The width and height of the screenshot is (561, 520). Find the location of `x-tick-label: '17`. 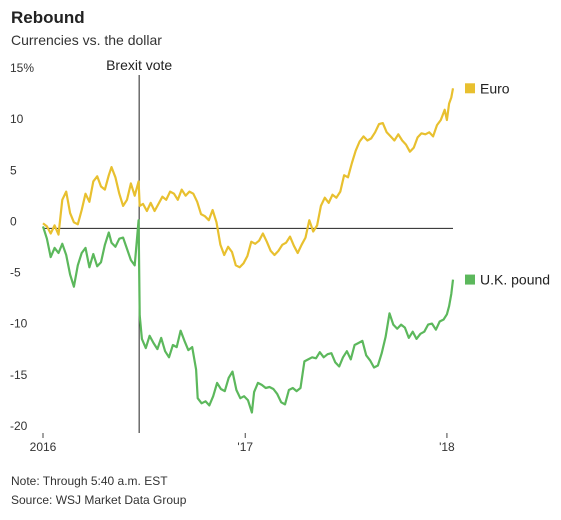

x-tick-label: '17 is located at coordinates (245, 447).